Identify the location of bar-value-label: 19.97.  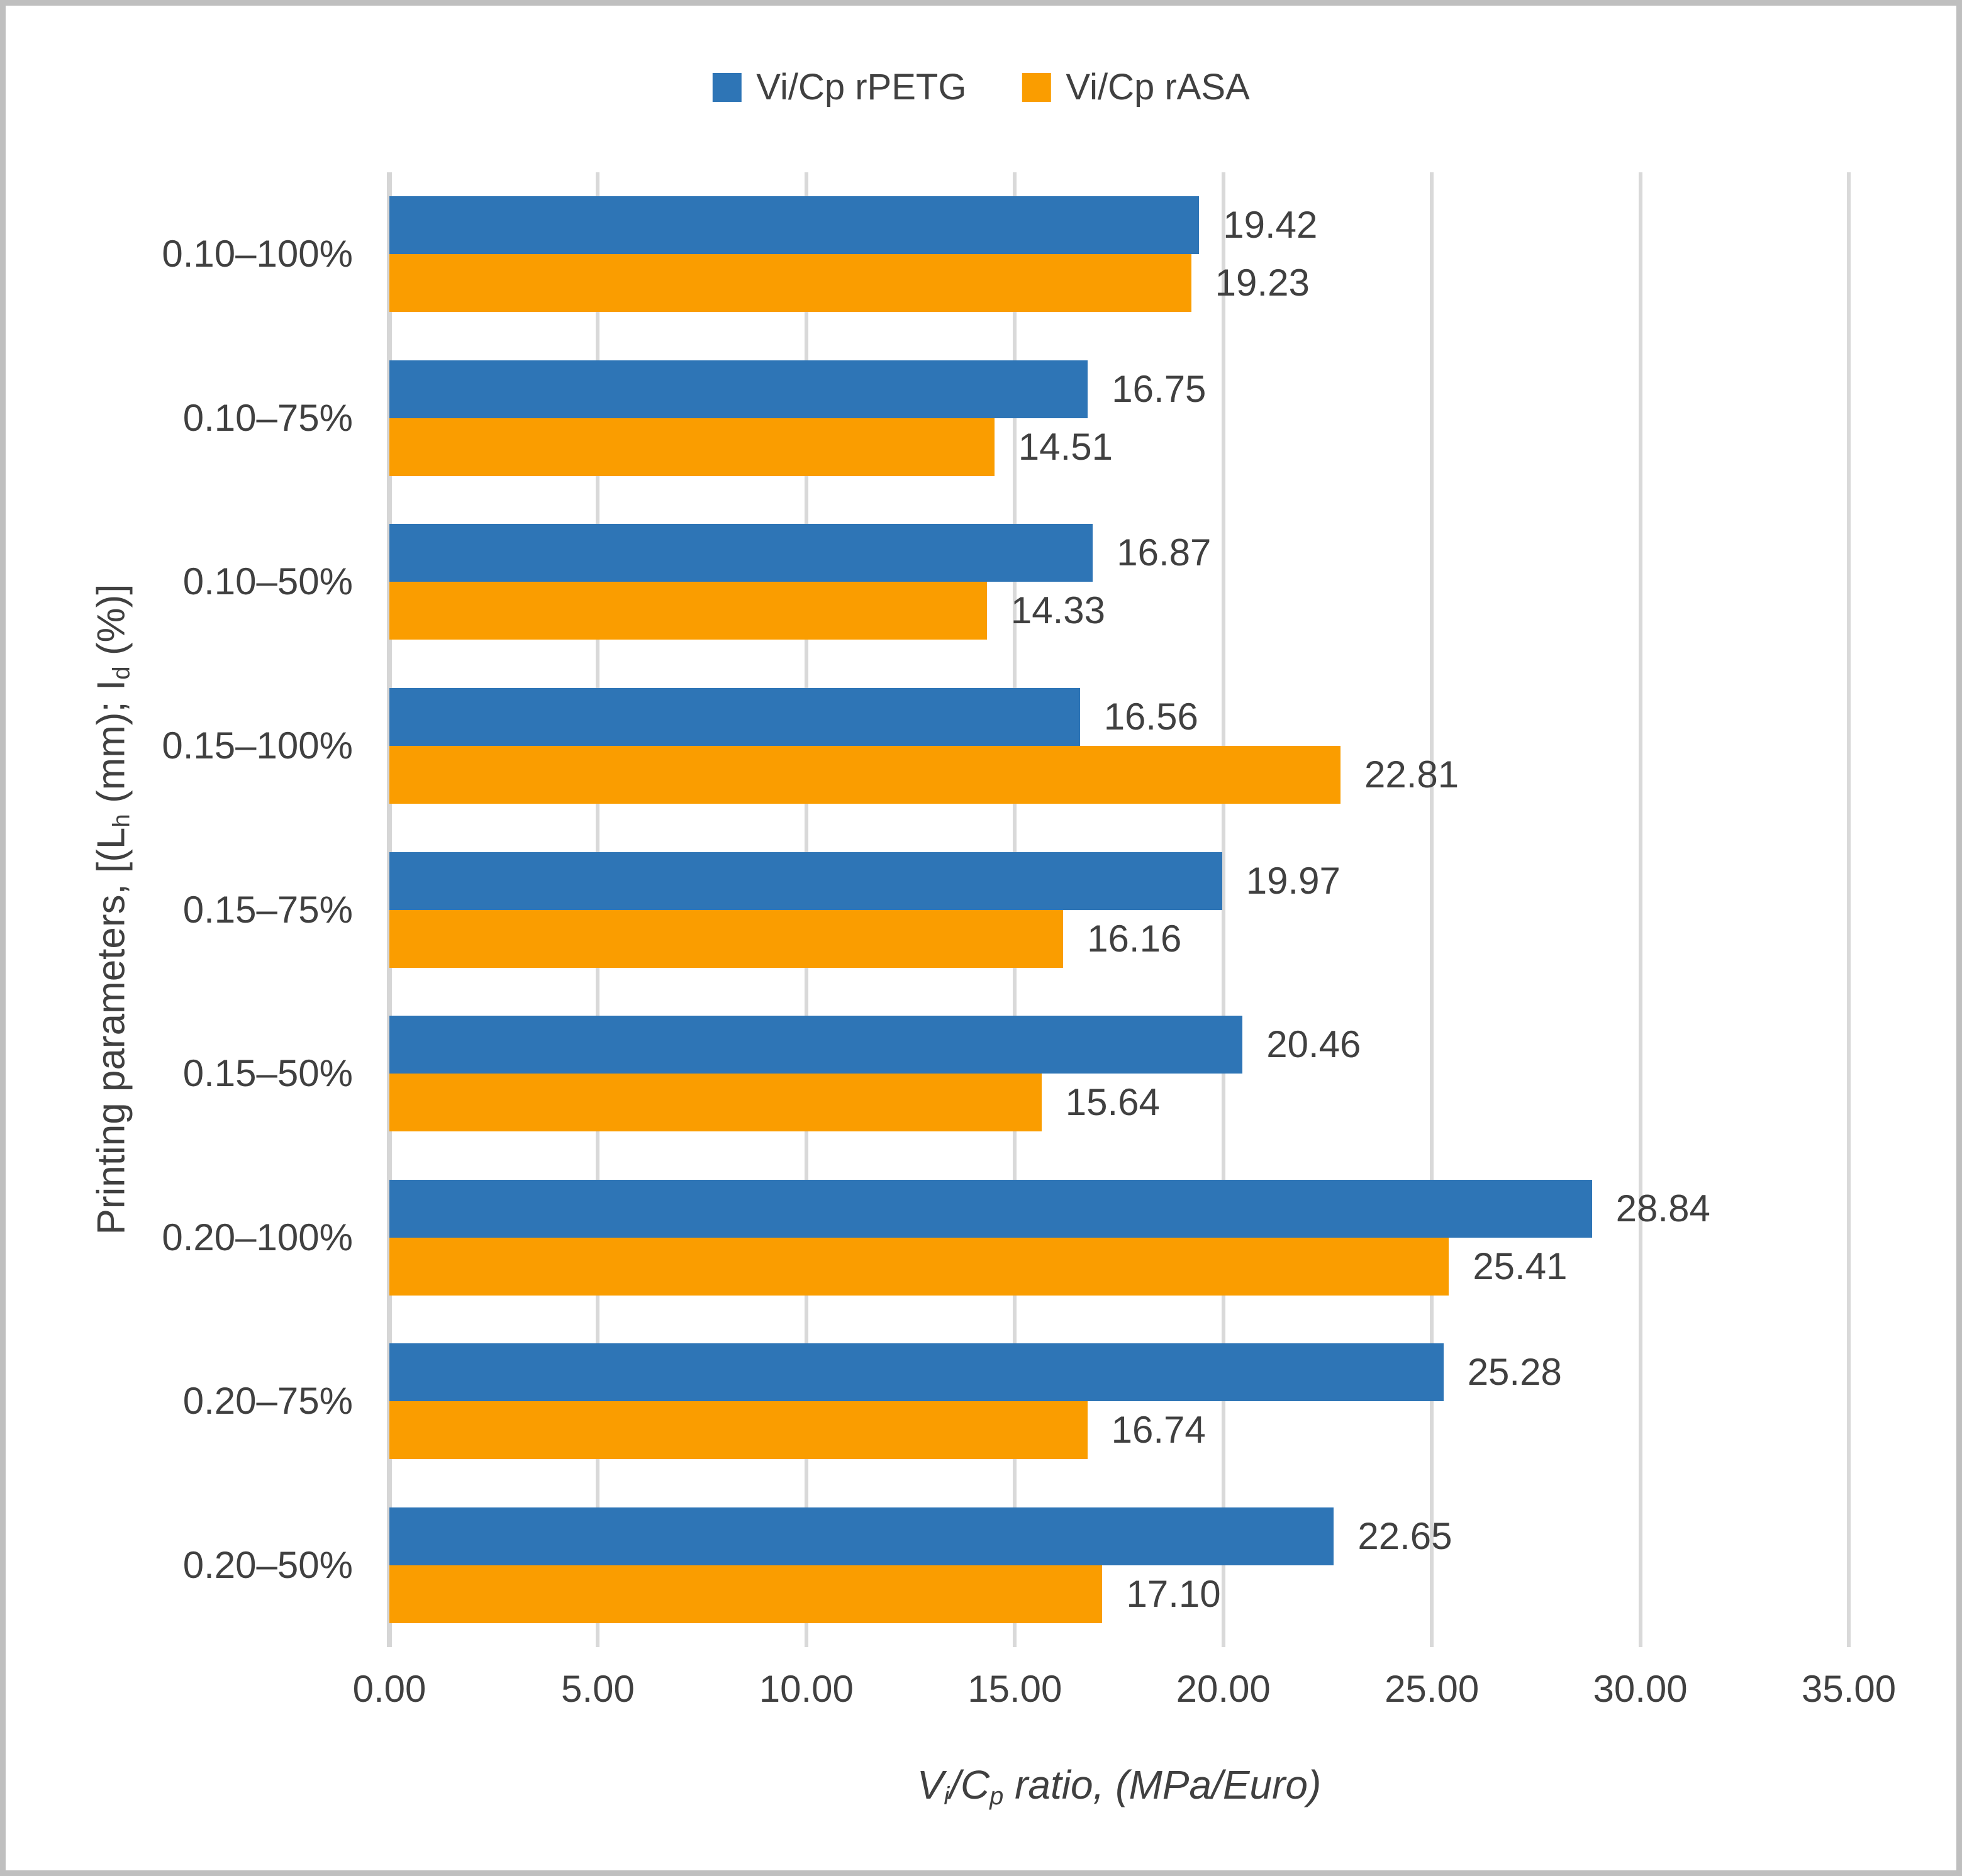
(1293, 881).